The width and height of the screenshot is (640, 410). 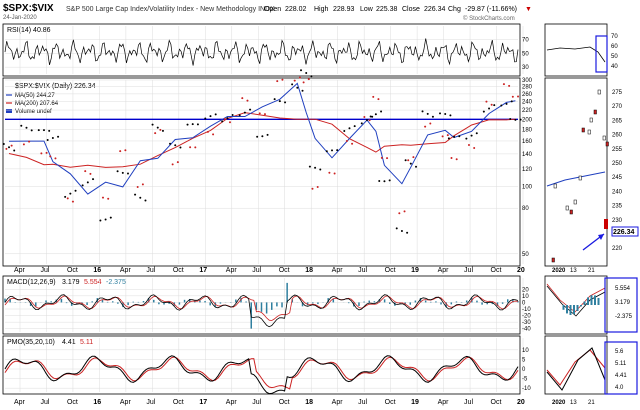 What do you see at coordinates (29, 30) in the screenshot?
I see `rsi-legend-text: RSI(14) 40.86` at bounding box center [29, 30].